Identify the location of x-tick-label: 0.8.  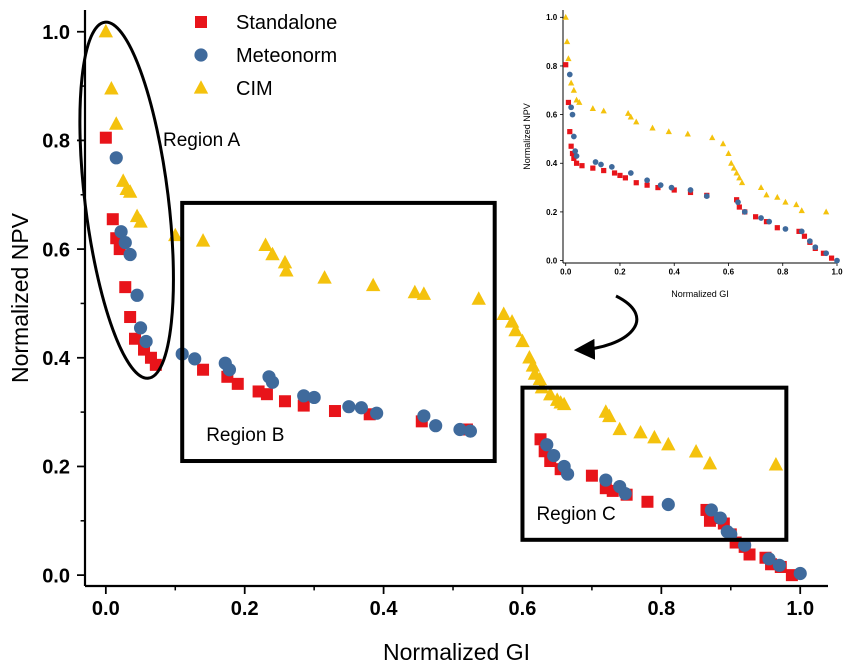
(661, 609).